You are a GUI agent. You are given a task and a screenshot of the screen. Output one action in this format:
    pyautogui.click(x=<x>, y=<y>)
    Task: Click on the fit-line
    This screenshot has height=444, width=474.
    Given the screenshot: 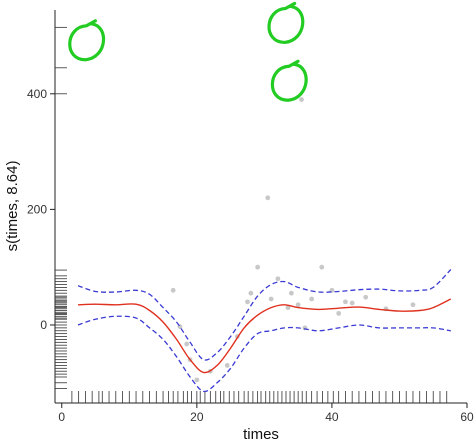 What is the action you would take?
    pyautogui.click(x=264, y=336)
    